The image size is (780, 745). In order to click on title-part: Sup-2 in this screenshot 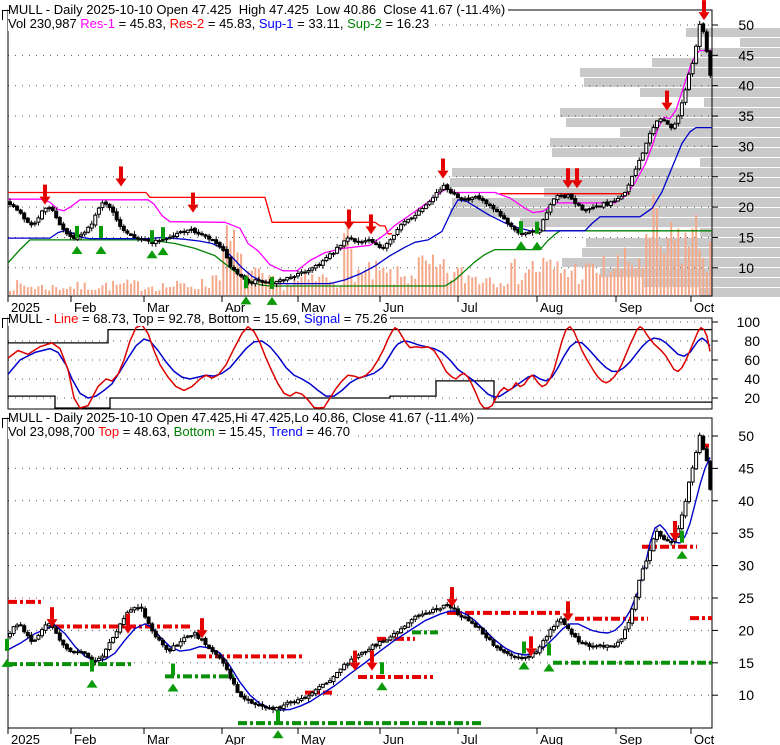, I will do `click(364, 23)`.